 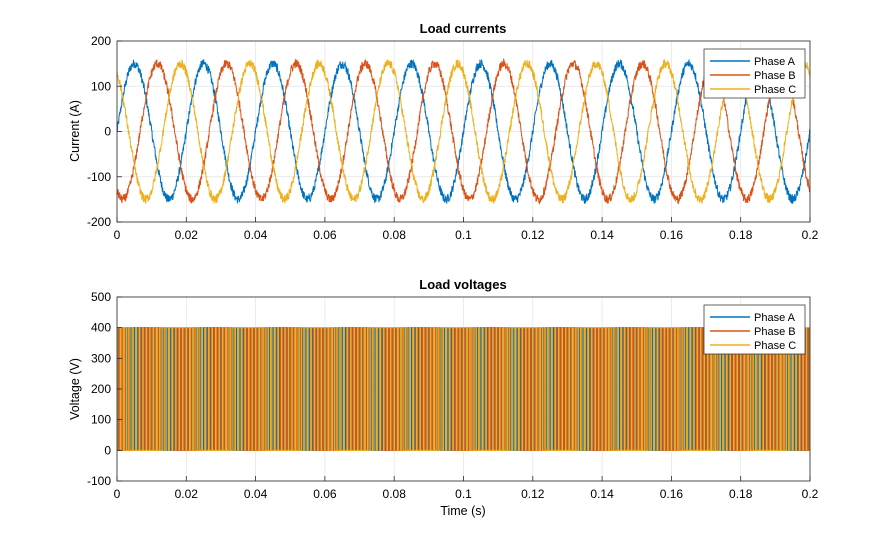 What do you see at coordinates (462, 511) in the screenshot?
I see `voltages-x-axis-label: Time (s)` at bounding box center [462, 511].